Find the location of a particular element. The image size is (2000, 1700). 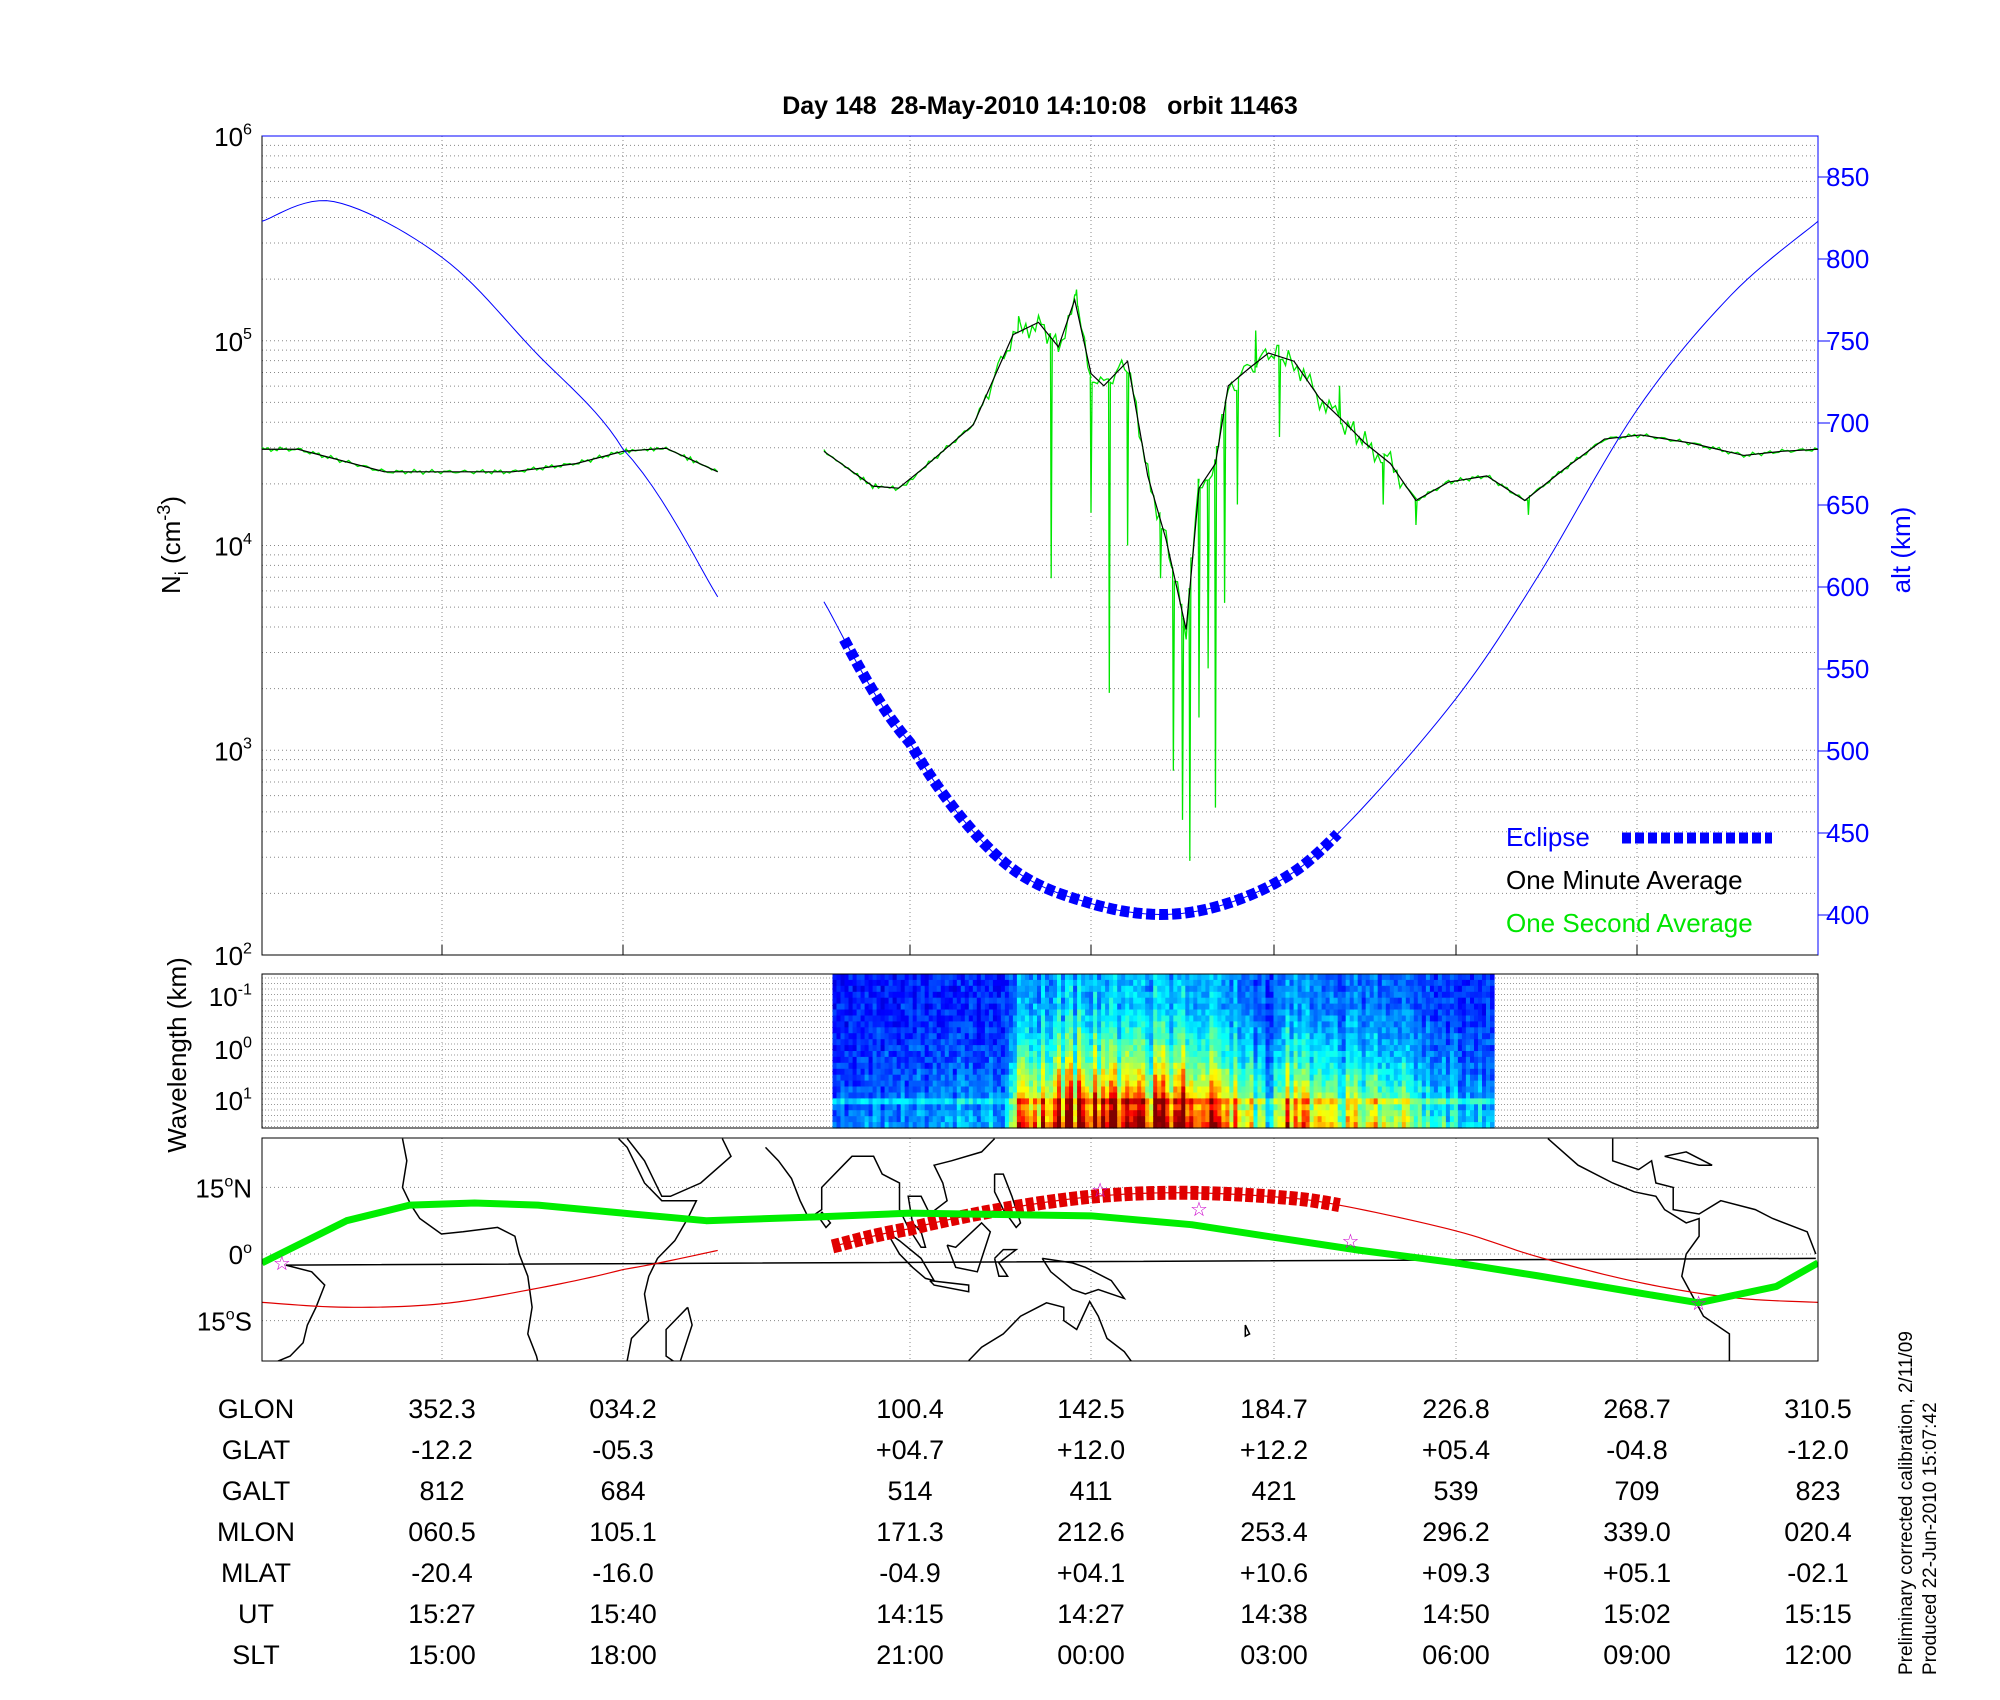

spectrogram-y-tick-label: 100 is located at coordinates (233, 1049).